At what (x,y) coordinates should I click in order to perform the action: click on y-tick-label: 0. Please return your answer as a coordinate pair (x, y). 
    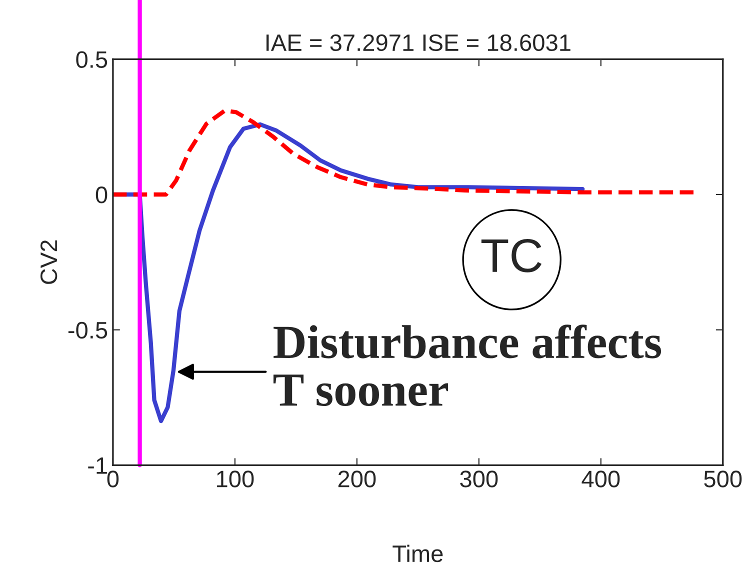
    Looking at the image, I should click on (102, 195).